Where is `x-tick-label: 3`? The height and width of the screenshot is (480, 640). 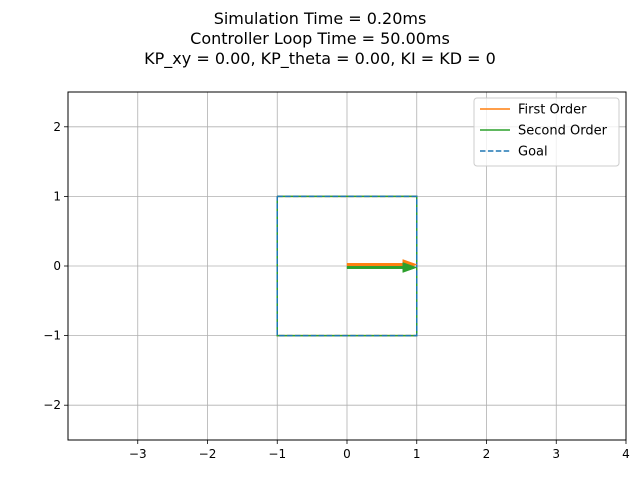
x-tick-label: 3 is located at coordinates (556, 454).